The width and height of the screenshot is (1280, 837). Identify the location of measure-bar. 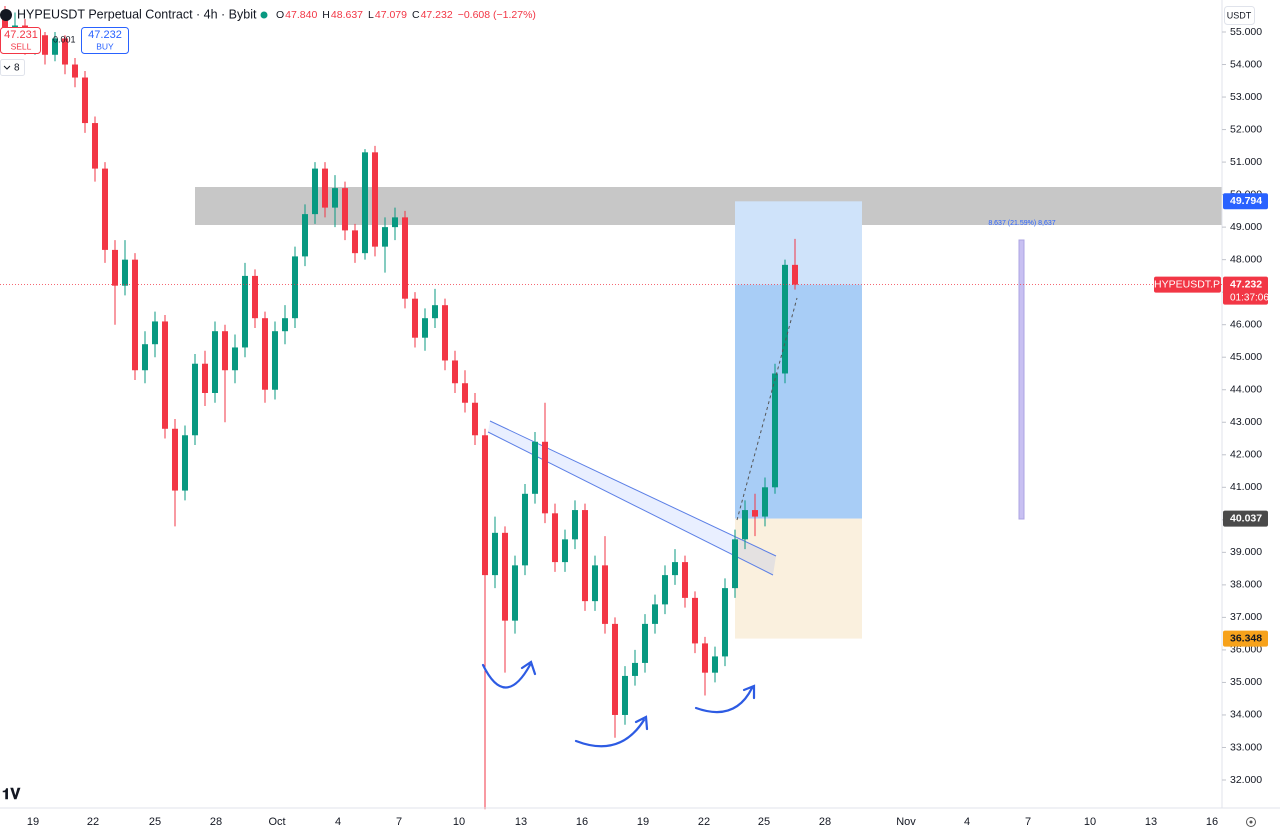
(1021, 379).